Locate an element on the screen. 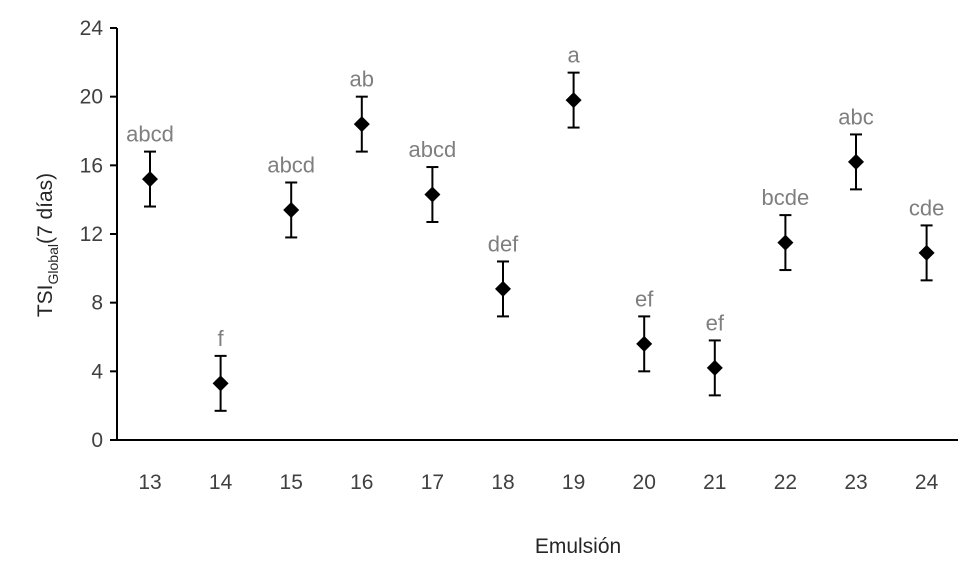 The image size is (979, 575). data-point-group: cde is located at coordinates (926, 238).